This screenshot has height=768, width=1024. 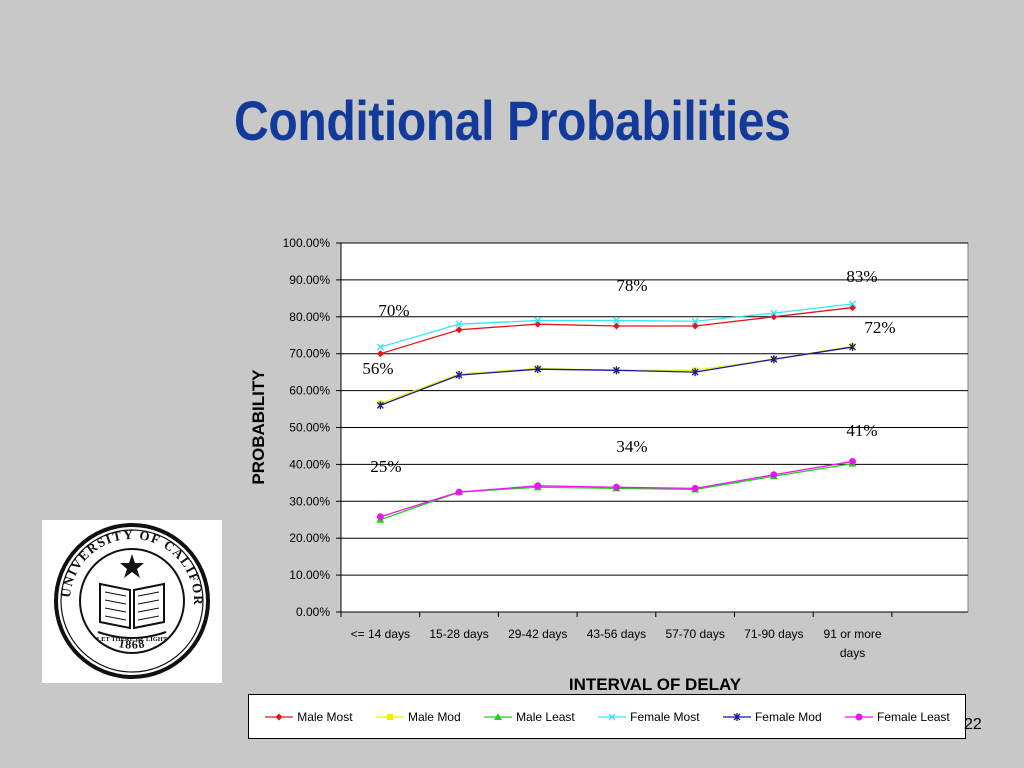 What do you see at coordinates (385, 466) in the screenshot?
I see `data-annotation: 25%` at bounding box center [385, 466].